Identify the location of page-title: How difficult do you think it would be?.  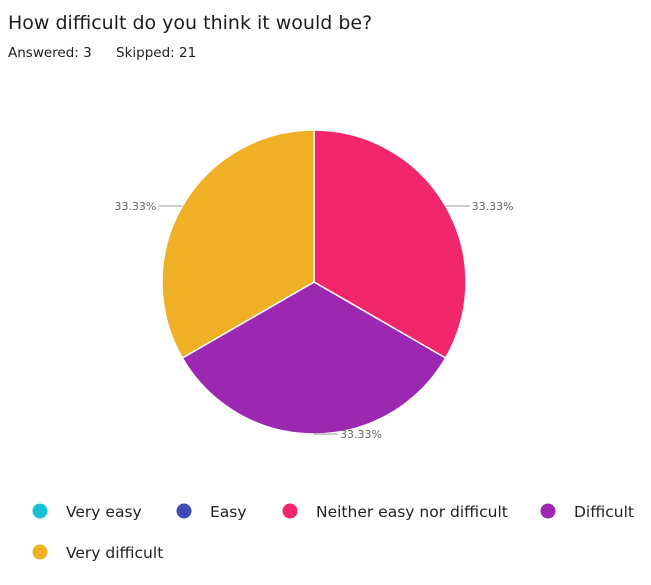
(190, 23).